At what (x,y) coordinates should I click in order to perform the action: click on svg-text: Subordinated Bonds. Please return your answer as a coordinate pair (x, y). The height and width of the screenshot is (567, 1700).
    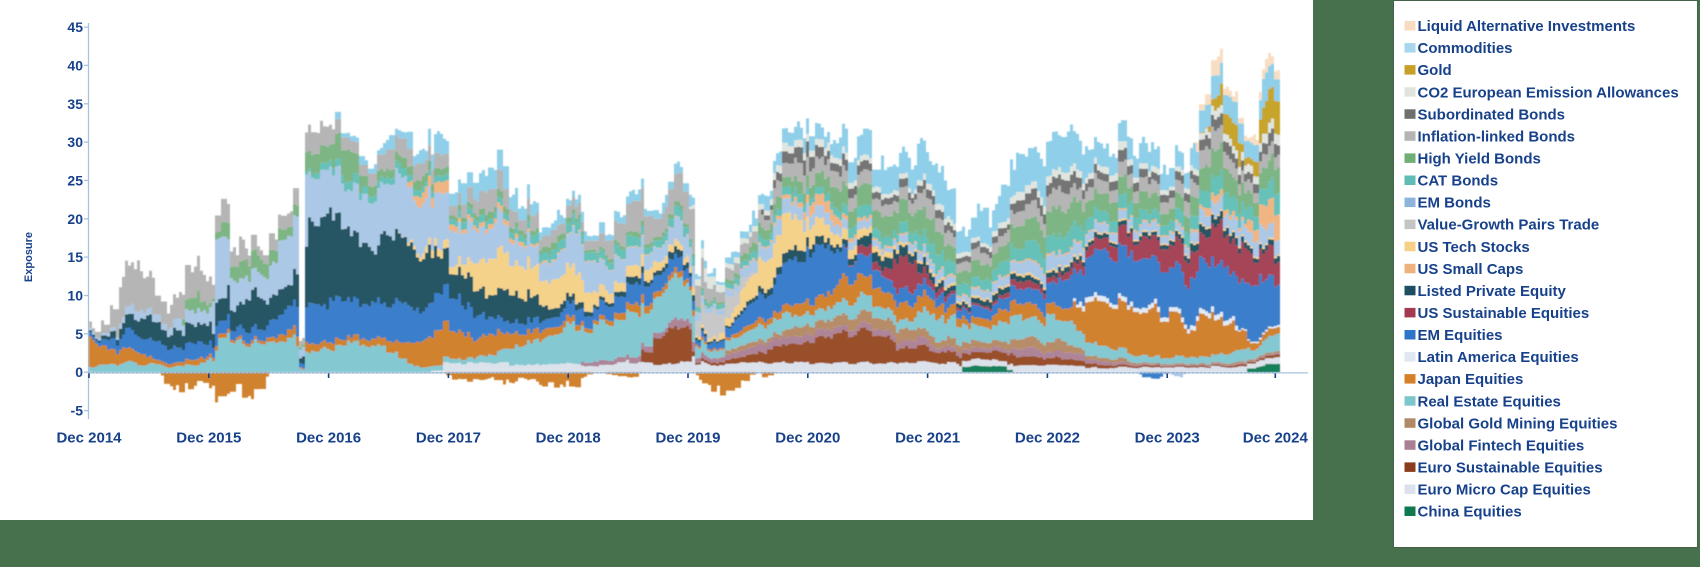
    Looking at the image, I should click on (1492, 114).